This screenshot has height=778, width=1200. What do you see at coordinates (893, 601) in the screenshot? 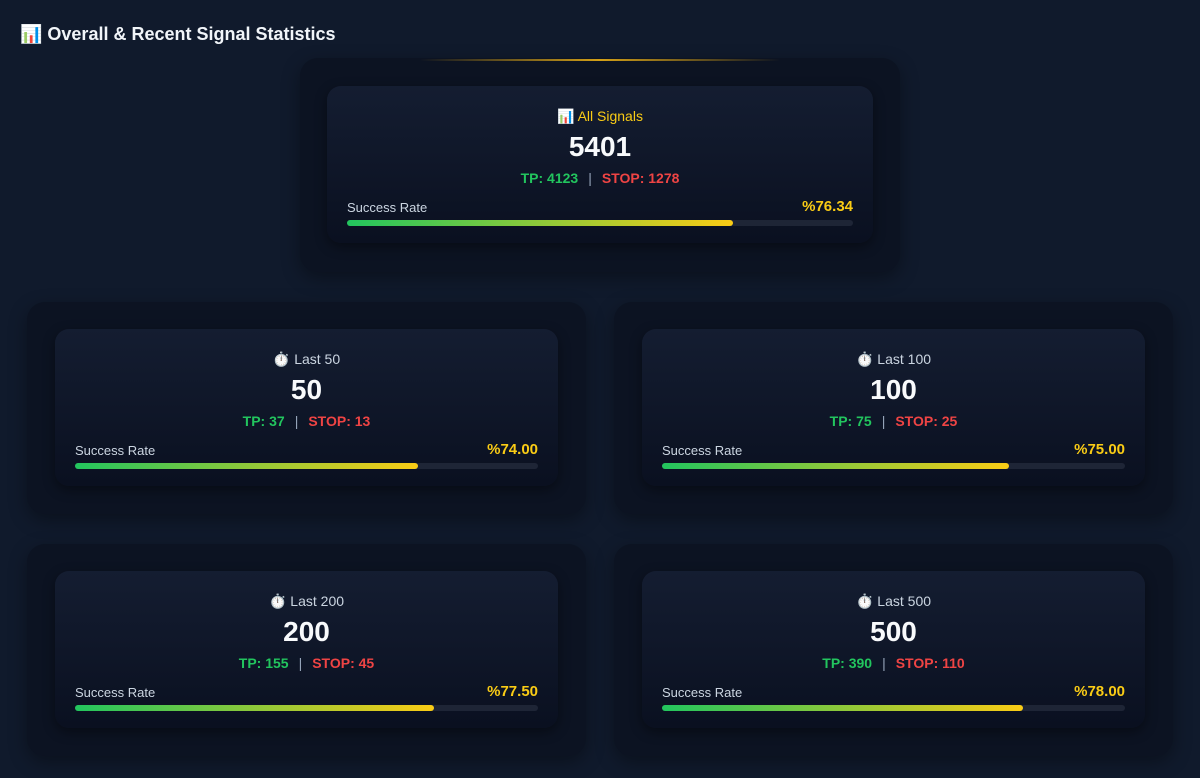
I see `card-label: ⏱️ Last 500` at bounding box center [893, 601].